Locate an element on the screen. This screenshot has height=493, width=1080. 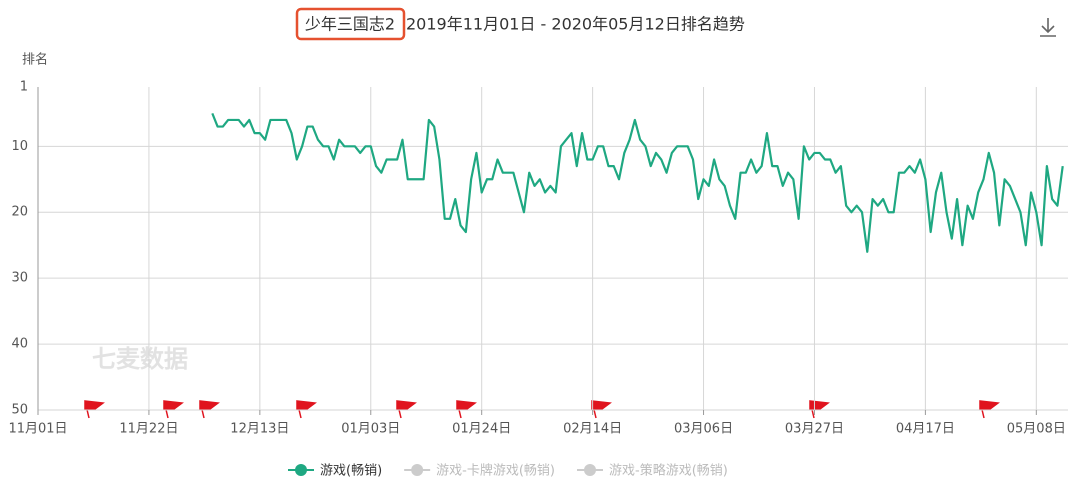
download-icon is located at coordinates (1048, 27).